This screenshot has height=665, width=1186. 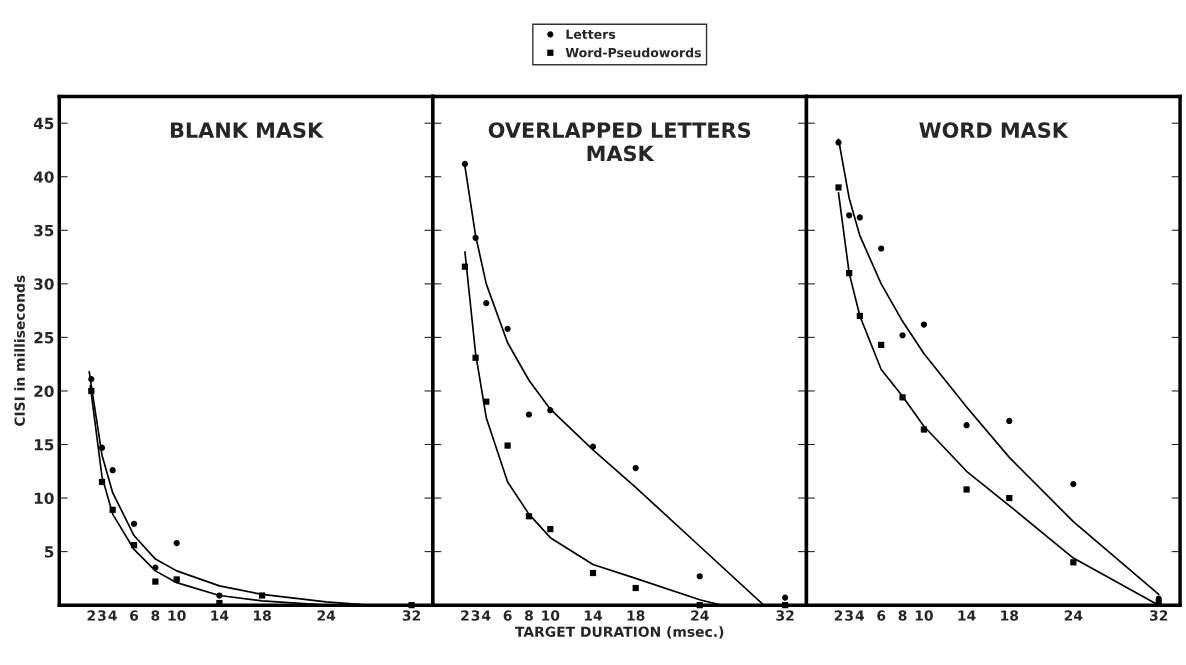 What do you see at coordinates (49, 552) in the screenshot?
I see `y-tick-label: 5` at bounding box center [49, 552].